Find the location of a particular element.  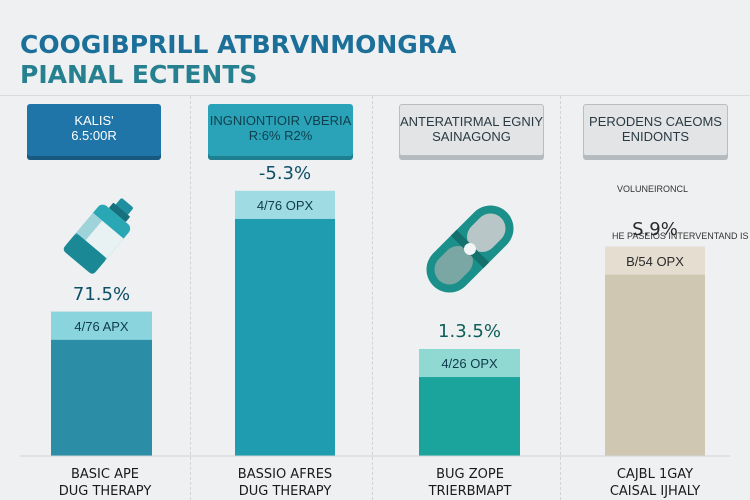

bar-3-value-label: 1.3.5% is located at coordinates (469, 331).